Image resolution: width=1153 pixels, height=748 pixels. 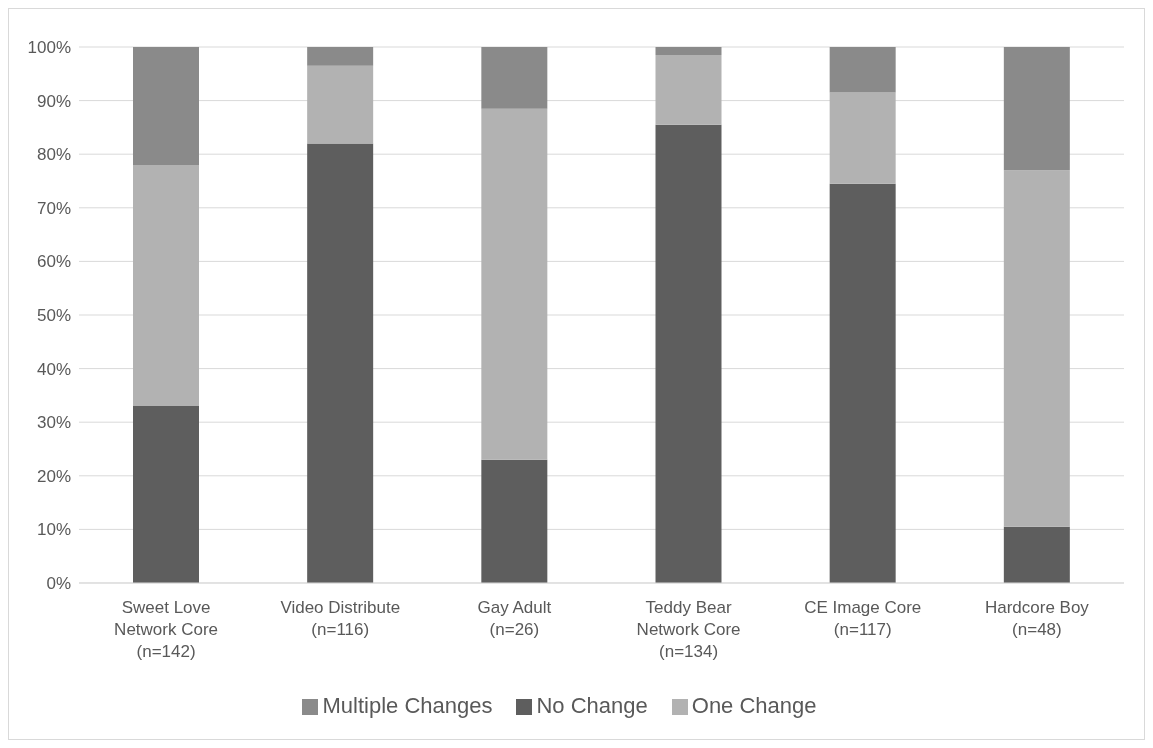 What do you see at coordinates (53, 476) in the screenshot?
I see `y-tick-label: 20%` at bounding box center [53, 476].